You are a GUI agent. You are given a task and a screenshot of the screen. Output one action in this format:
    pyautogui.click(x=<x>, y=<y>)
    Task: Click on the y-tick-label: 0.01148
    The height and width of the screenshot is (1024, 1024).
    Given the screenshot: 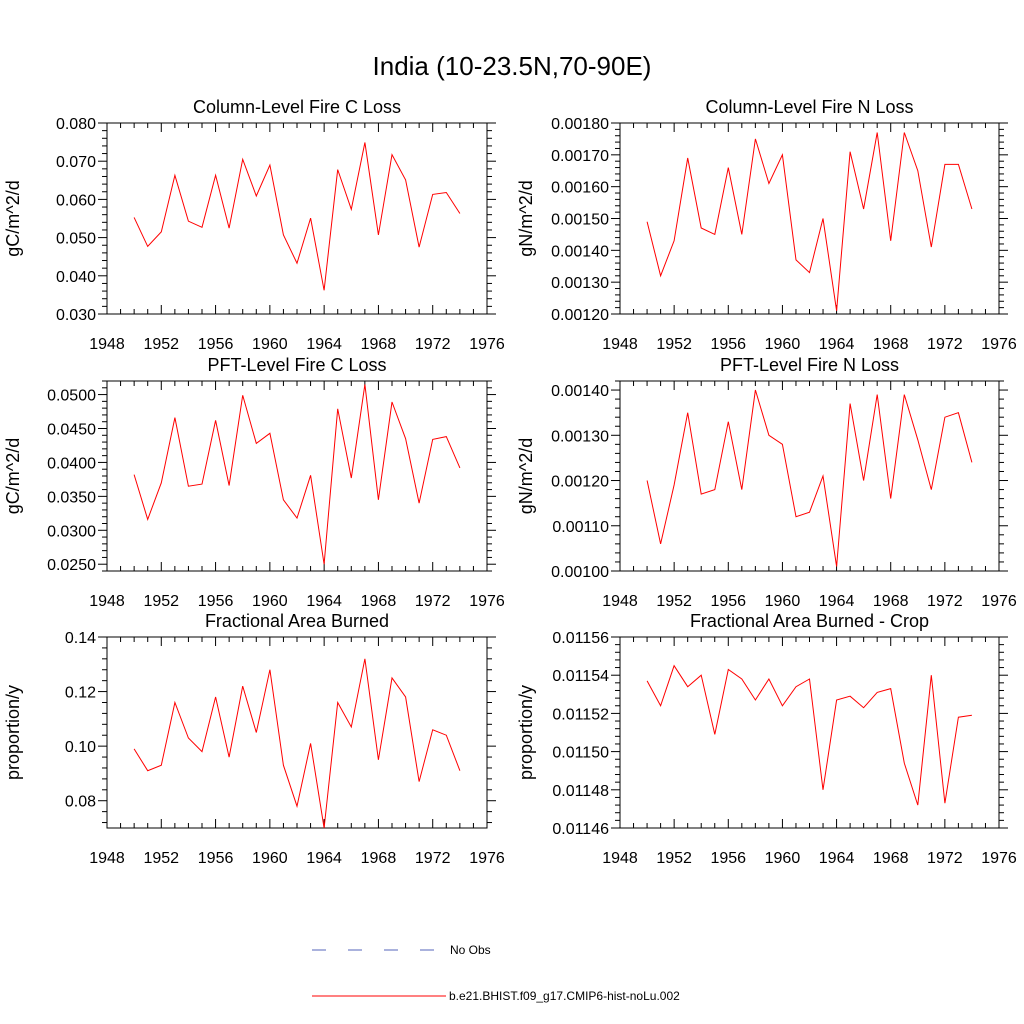 What is the action you would take?
    pyautogui.click(x=580, y=791)
    